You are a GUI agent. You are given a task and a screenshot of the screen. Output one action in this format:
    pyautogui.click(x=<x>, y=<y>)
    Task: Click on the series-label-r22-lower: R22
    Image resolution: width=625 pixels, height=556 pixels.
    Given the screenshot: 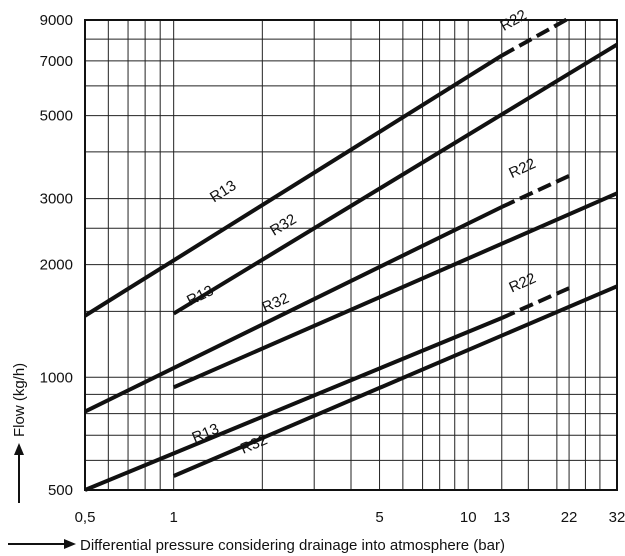 What is the action you would take?
    pyautogui.click(x=522, y=283)
    